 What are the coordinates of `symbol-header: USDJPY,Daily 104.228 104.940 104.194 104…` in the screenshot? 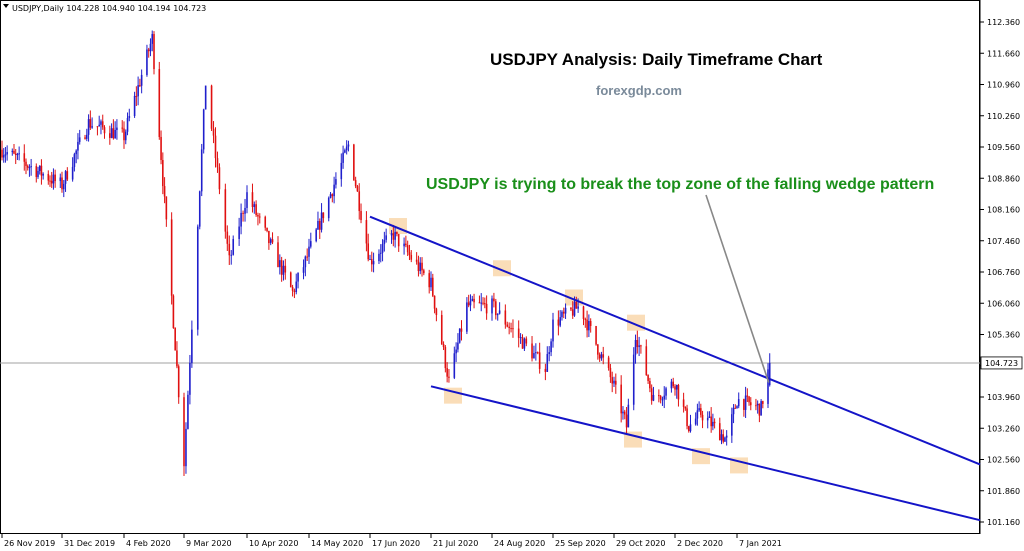 It's located at (104, 8).